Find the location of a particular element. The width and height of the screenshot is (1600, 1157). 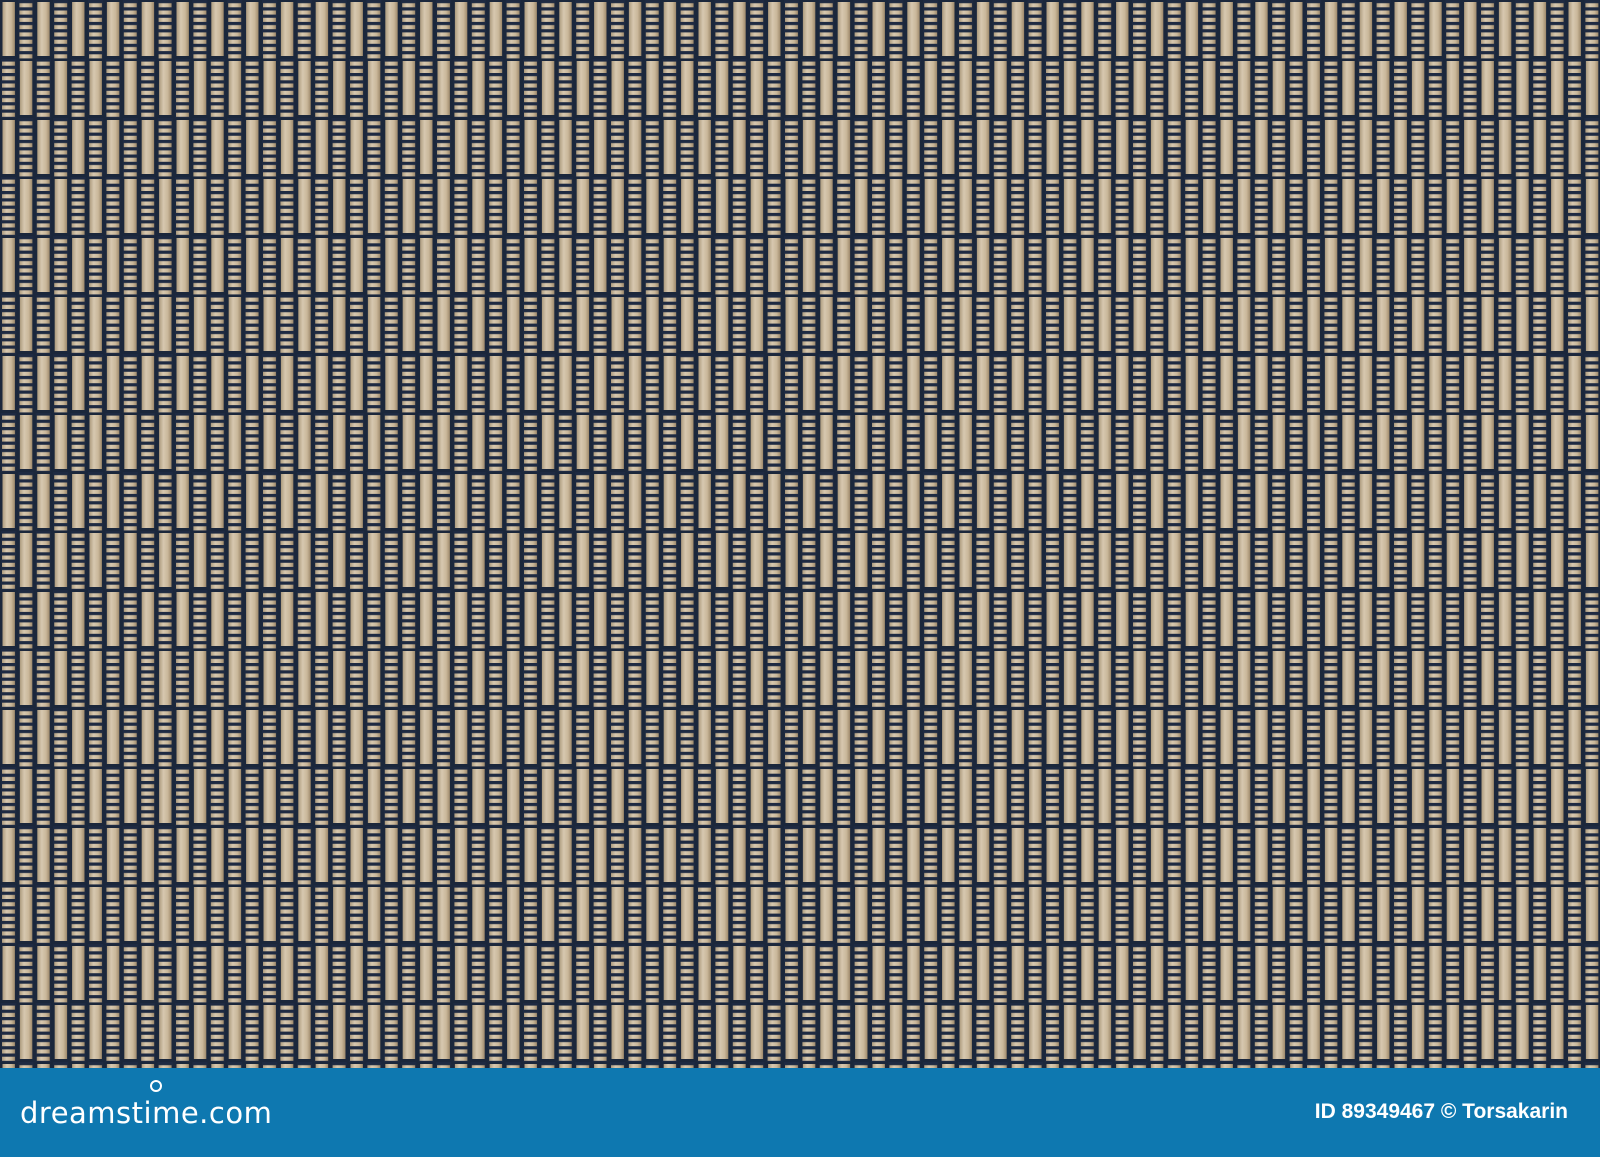

logo-spiral-icon is located at coordinates (156, 1086).